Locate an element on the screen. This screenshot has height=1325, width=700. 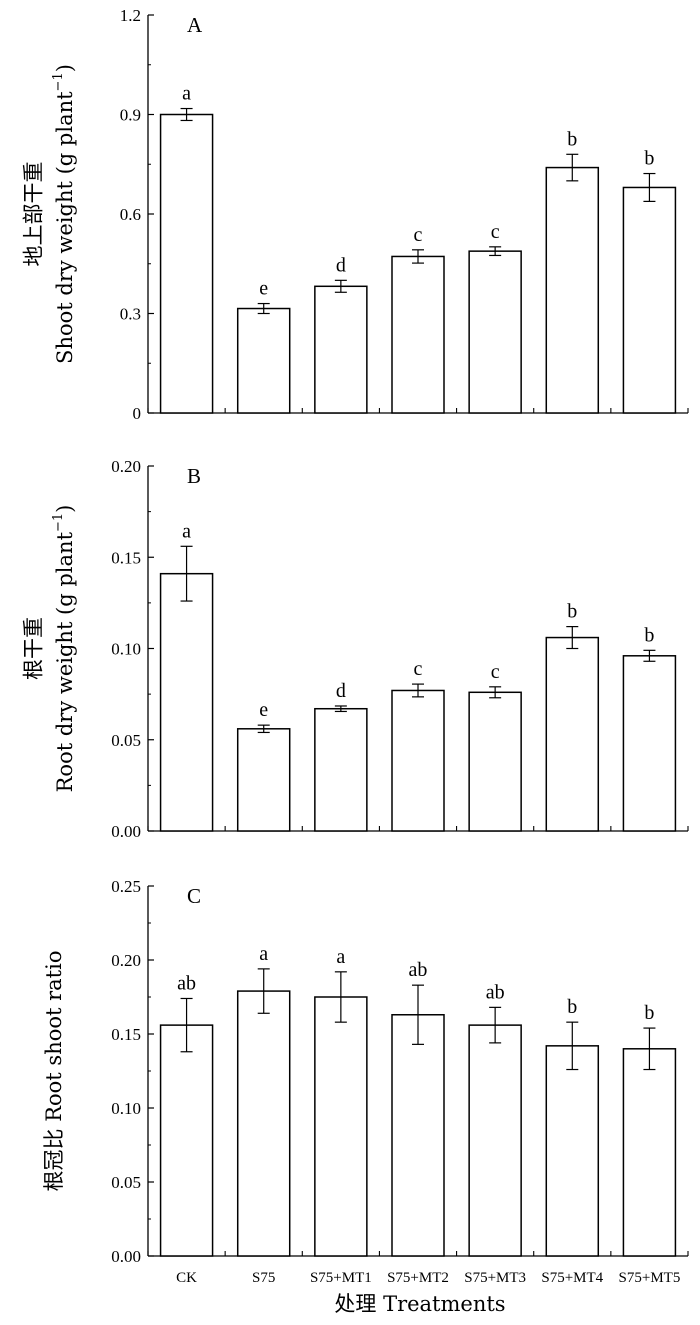
panel-label: B is located at coordinates (194, 476).